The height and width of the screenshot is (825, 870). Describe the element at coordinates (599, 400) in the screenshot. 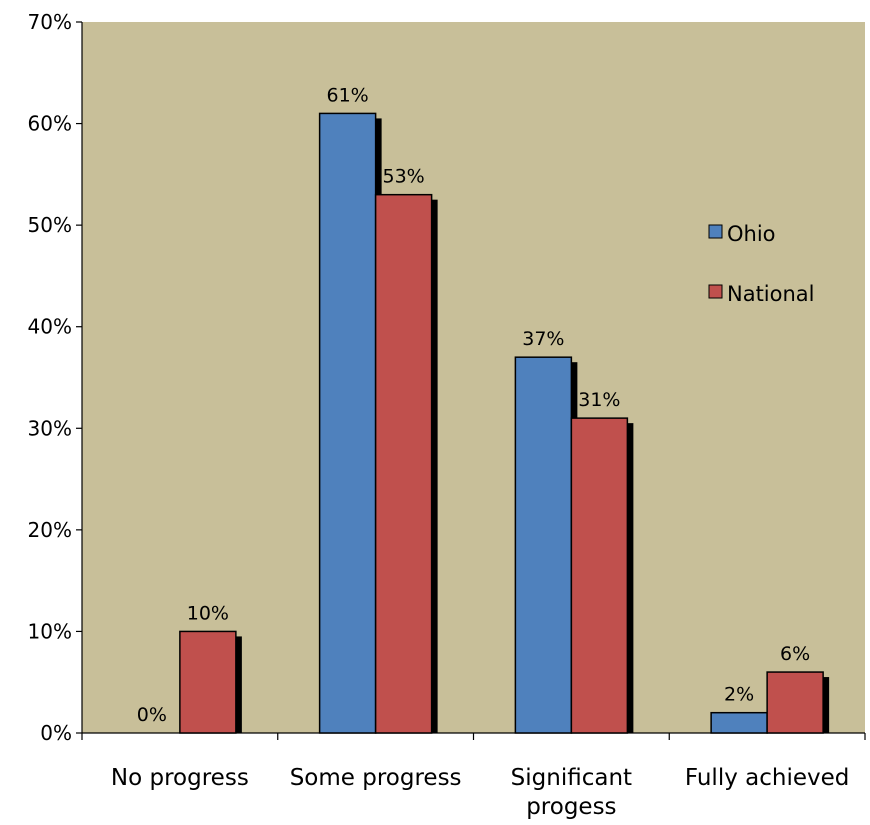

I see `data-label: 31%` at that location.